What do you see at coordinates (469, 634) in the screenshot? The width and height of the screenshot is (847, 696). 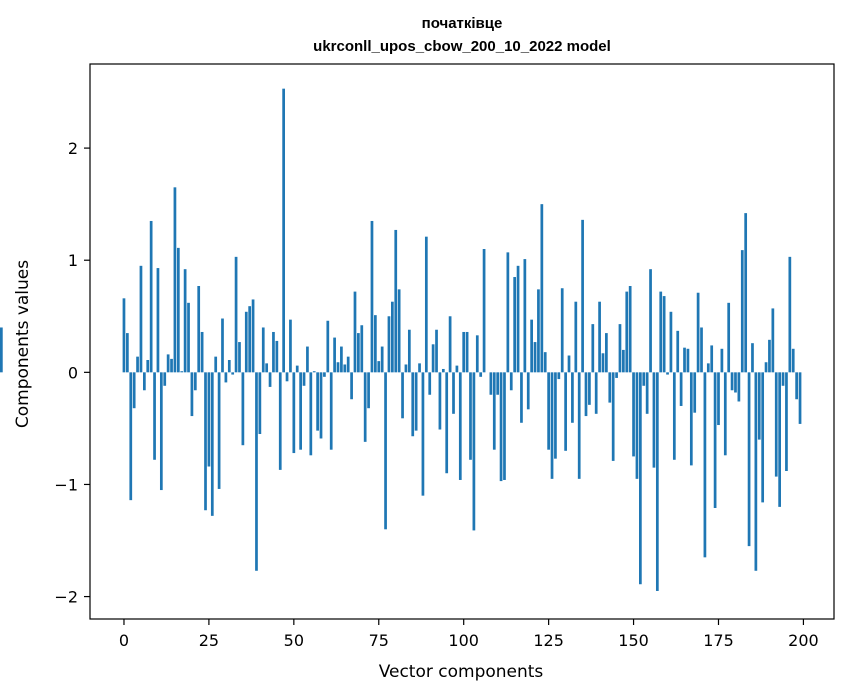 I see `x-axis-ticks: 0 25 50 75 100 125 150 175 200` at bounding box center [469, 634].